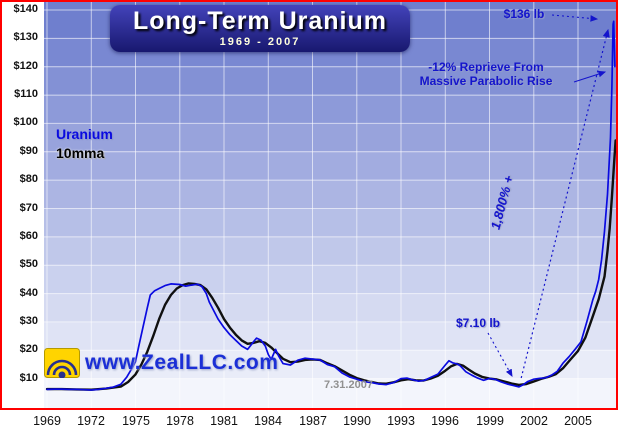 The height and width of the screenshot is (434, 620). Describe the element at coordinates (62, 363) in the screenshot. I see `zeal-sunburst-logo-icon` at that location.